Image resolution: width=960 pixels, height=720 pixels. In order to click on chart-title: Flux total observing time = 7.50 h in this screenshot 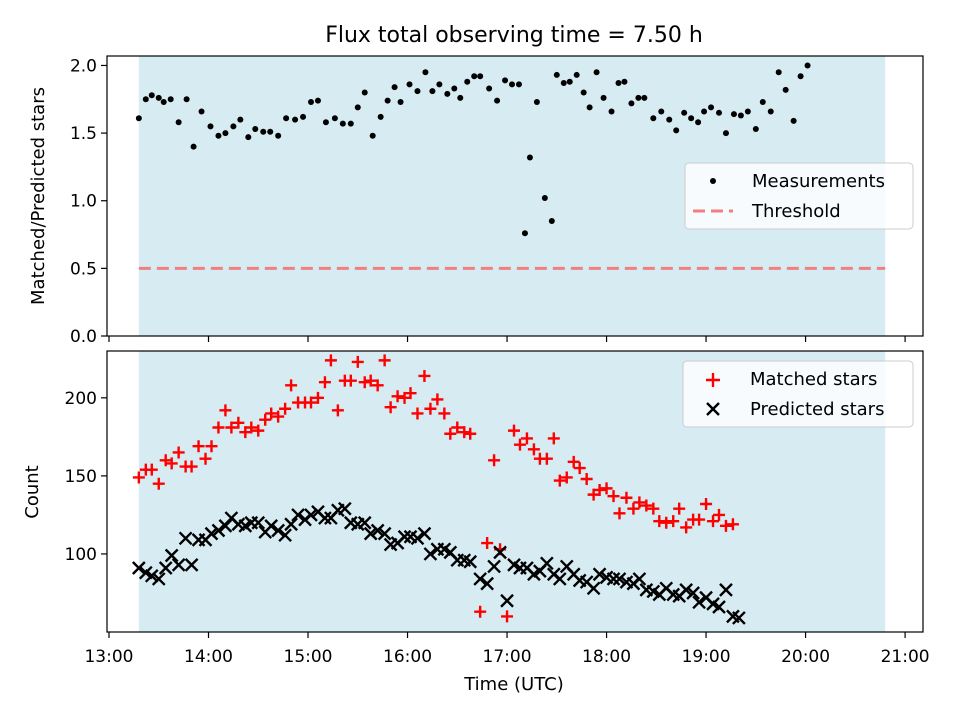, I will do `click(514, 35)`.